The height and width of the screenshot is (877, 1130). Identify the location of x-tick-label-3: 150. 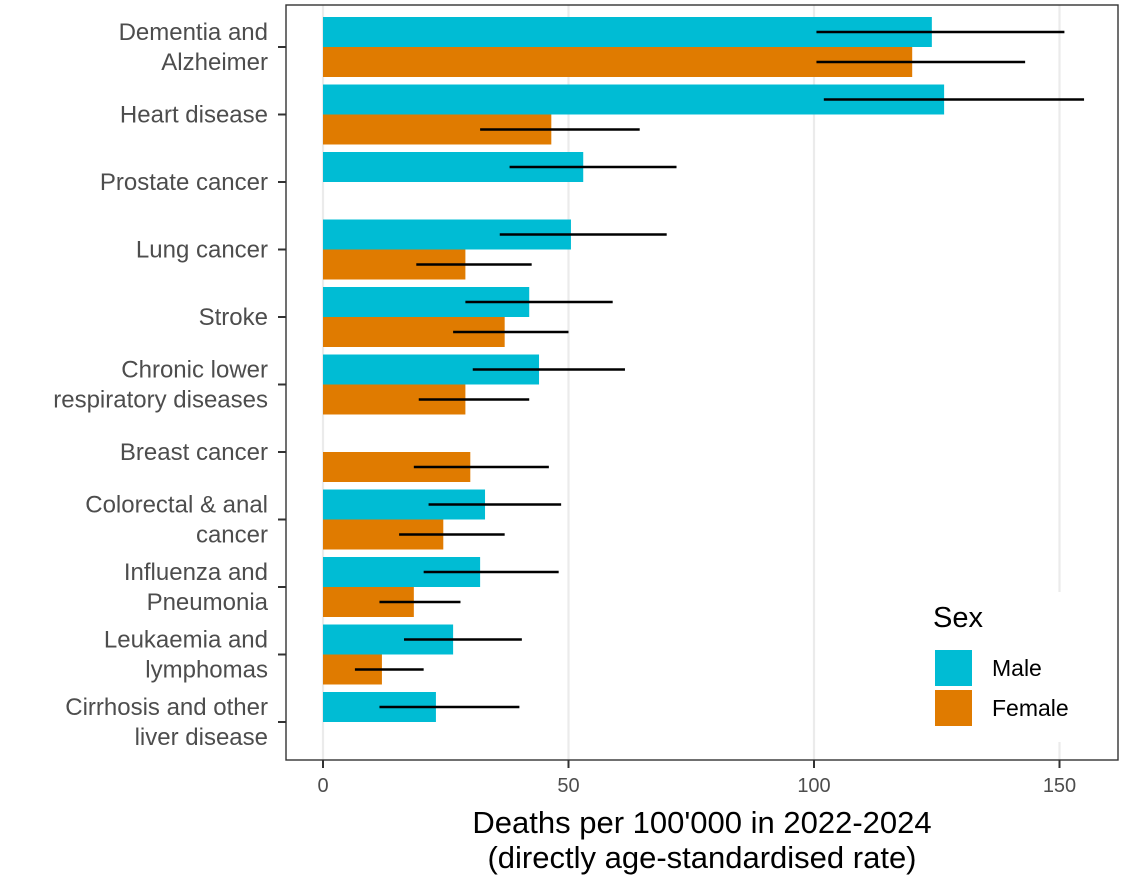
(1059, 786).